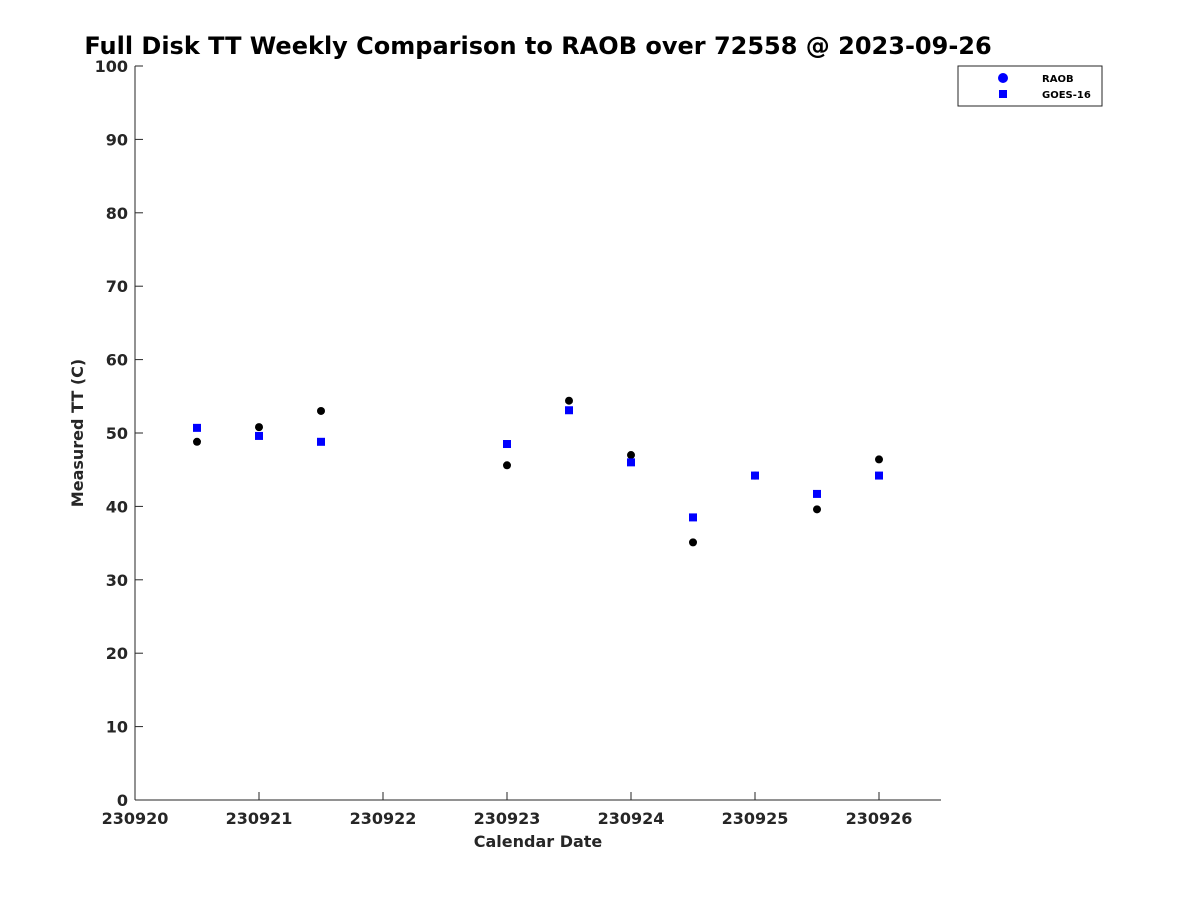  What do you see at coordinates (117, 653) in the screenshot?
I see `y-tick-label: 20` at bounding box center [117, 653].